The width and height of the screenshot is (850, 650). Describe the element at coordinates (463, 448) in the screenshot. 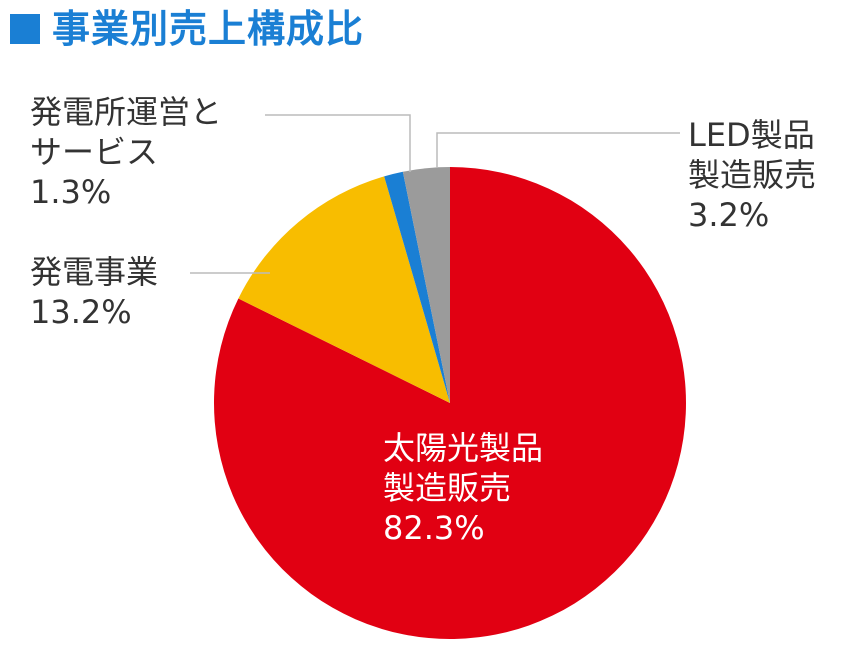

I see `label-solar-line1: 太陽光製品` at that location.